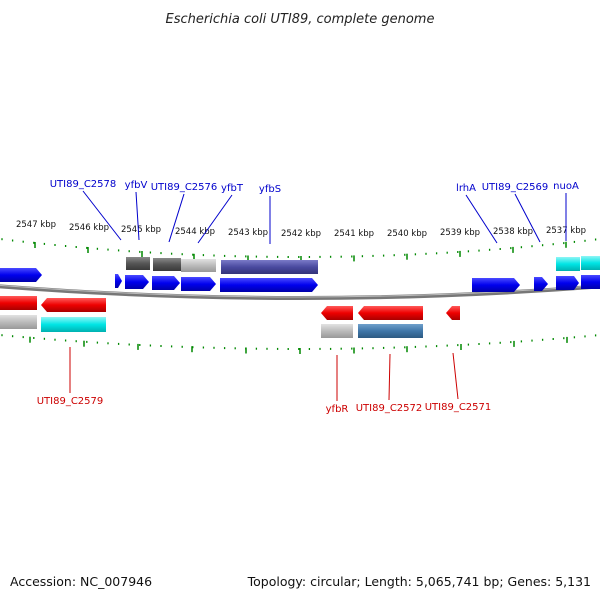  I want to click on scale-label: 2540 kbp, so click(407, 234).